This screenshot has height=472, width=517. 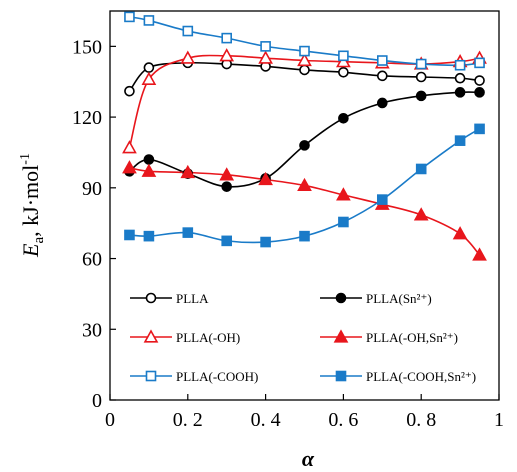 What do you see at coordinates (151, 298) in the screenshot?
I see `legend-marker-plla` at bounding box center [151, 298].